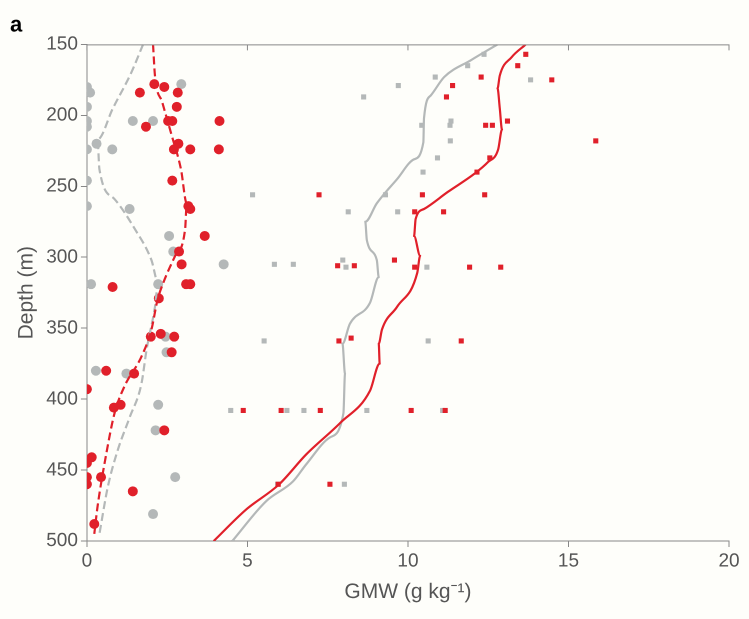 The width and height of the screenshot is (749, 619). I want to click on x-tick-label: 5, so click(247, 561).